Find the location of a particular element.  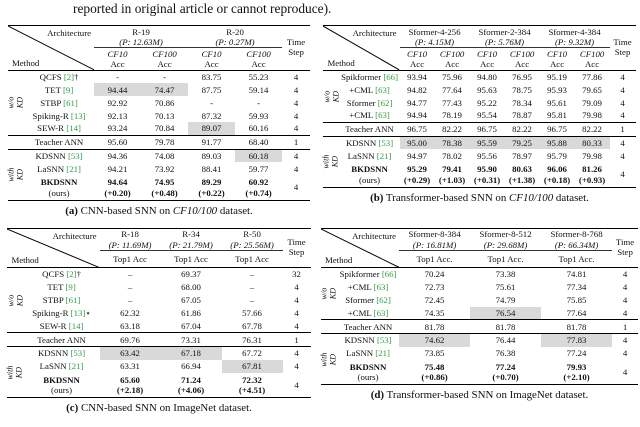

metric-label: Top1 Acc. is located at coordinates (576, 259).